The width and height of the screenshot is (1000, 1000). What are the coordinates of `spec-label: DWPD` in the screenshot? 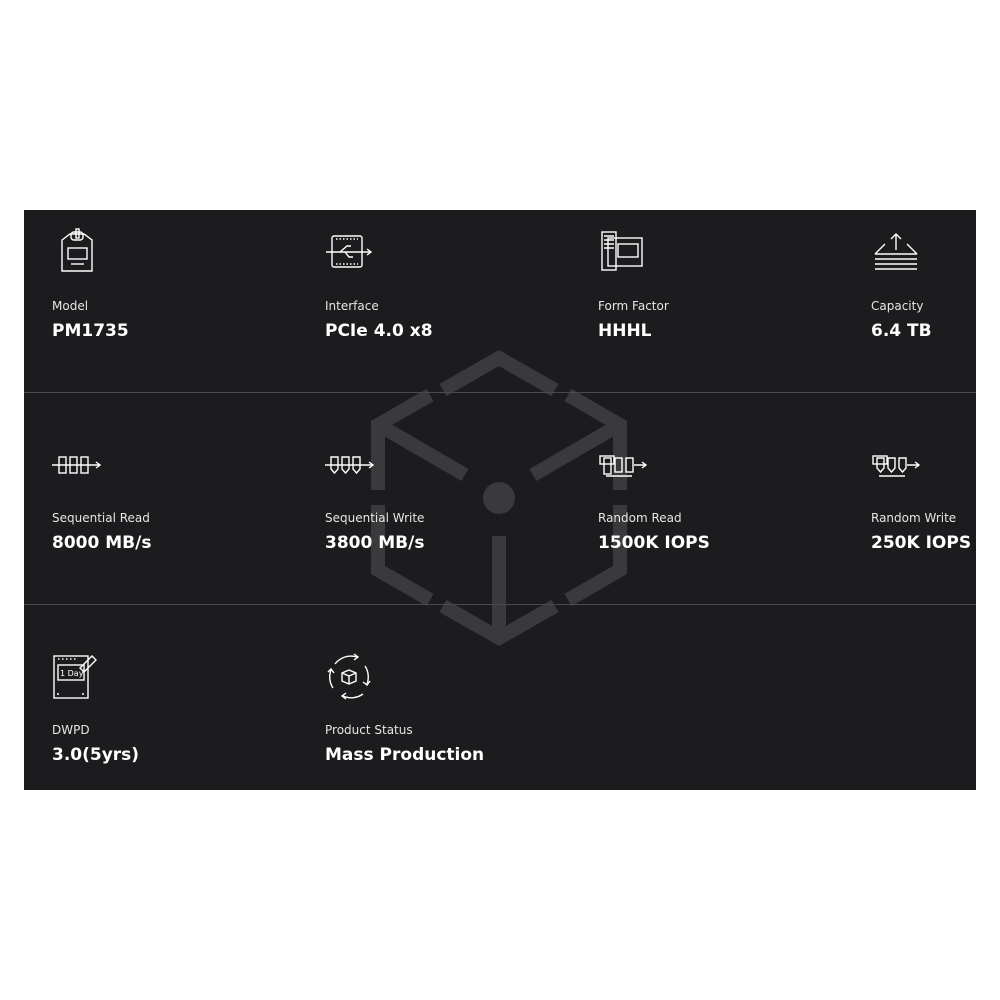 It's located at (71, 730).